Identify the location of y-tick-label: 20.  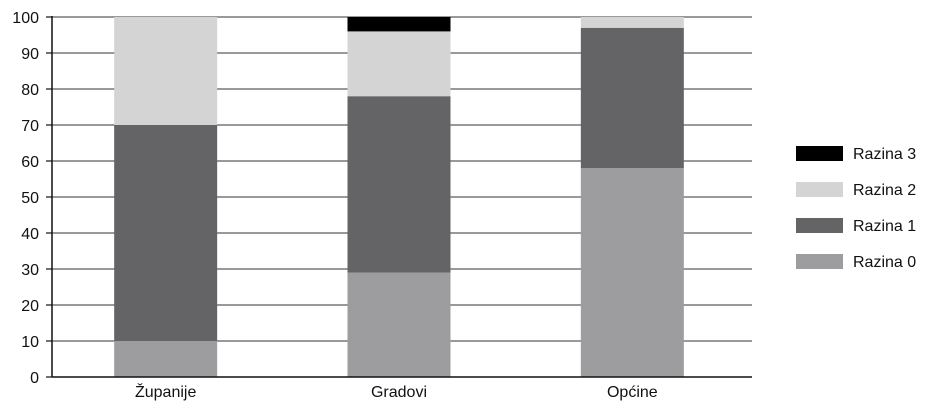
(30, 306).